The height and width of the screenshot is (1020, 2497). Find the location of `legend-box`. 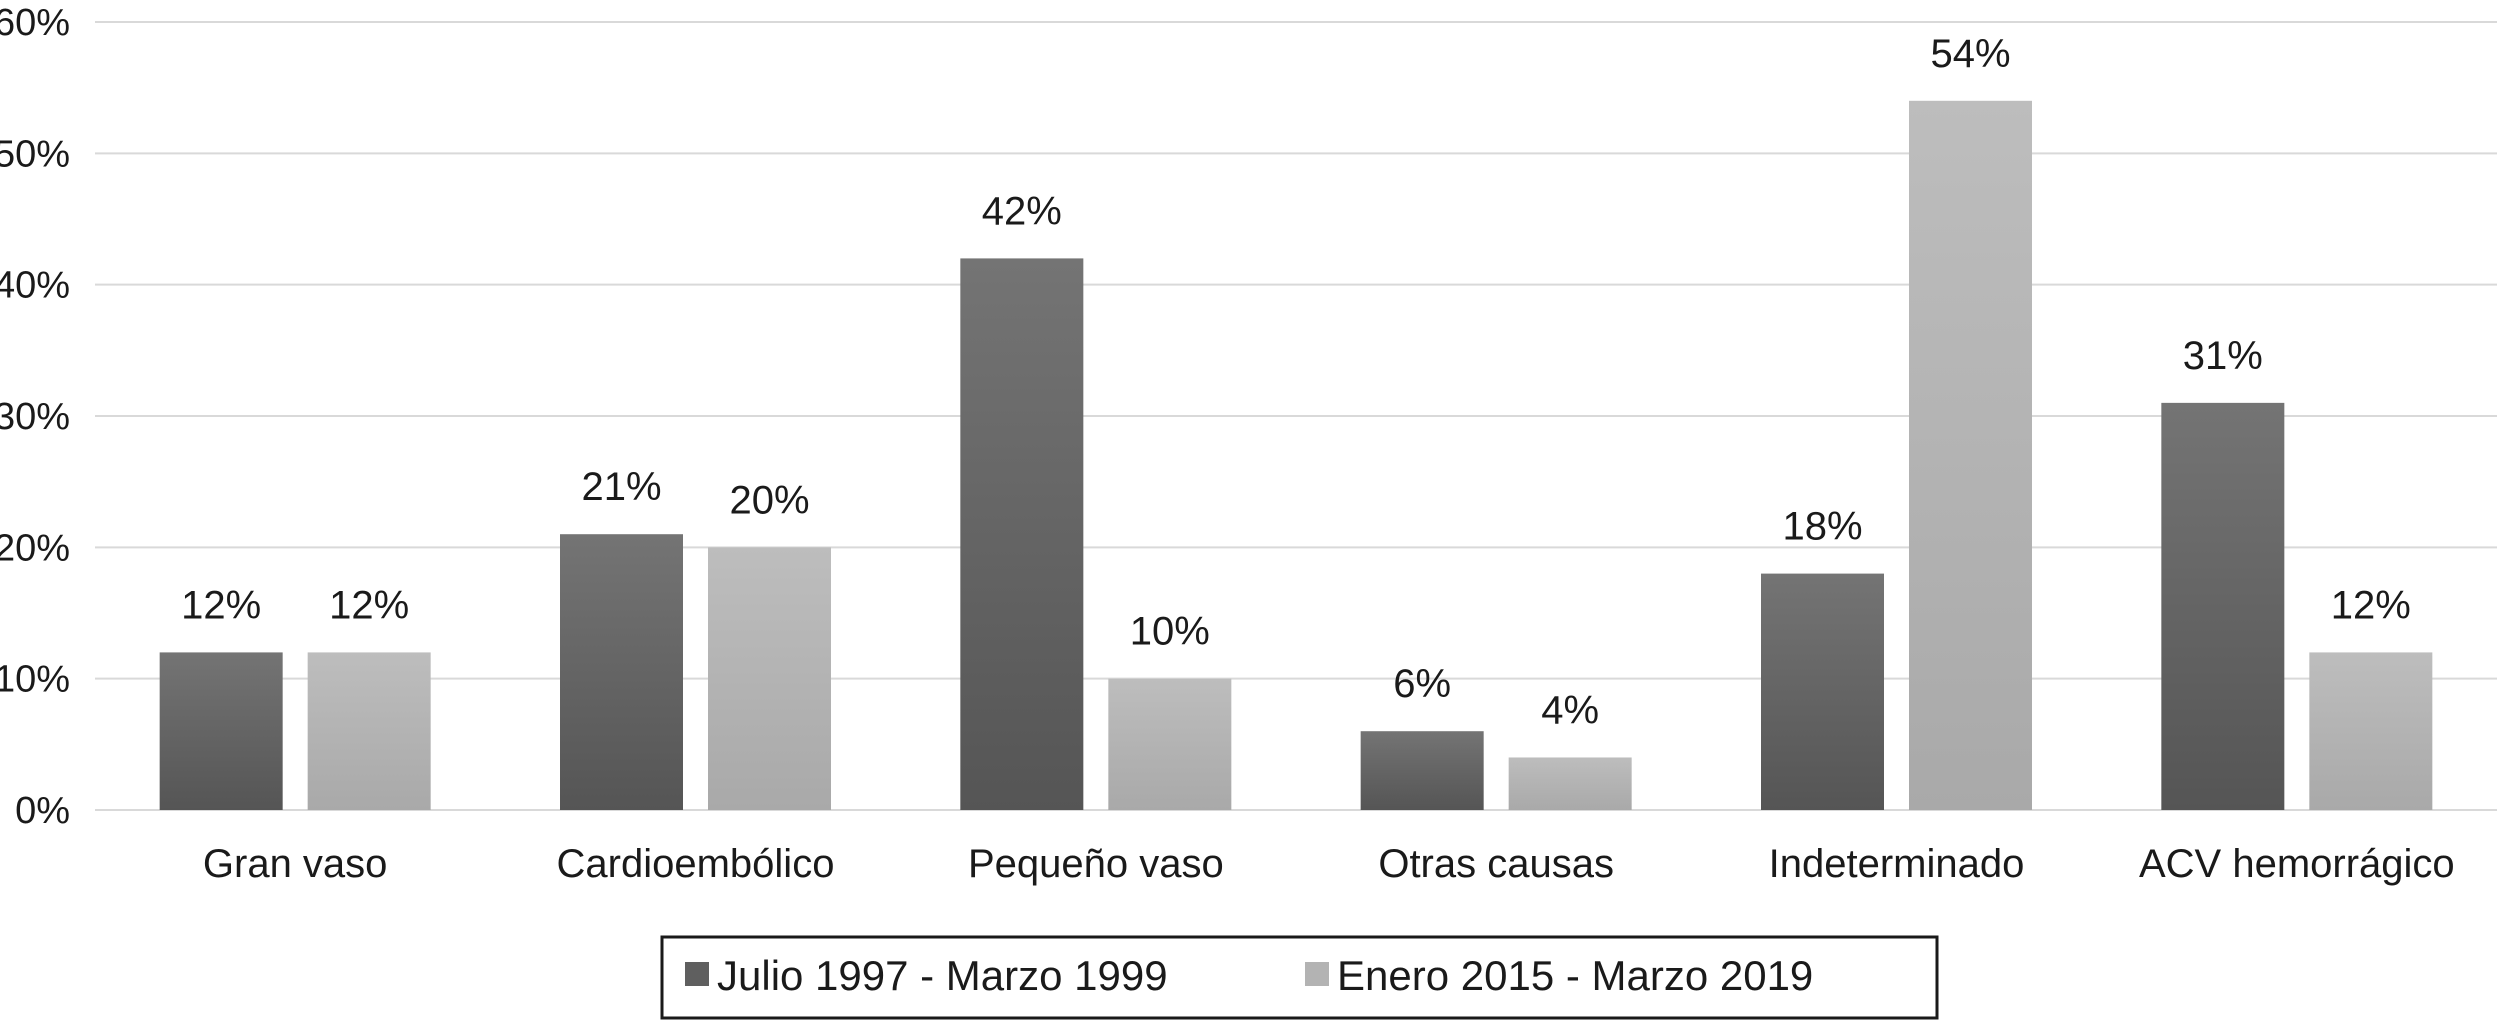

legend-box is located at coordinates (1299, 977).